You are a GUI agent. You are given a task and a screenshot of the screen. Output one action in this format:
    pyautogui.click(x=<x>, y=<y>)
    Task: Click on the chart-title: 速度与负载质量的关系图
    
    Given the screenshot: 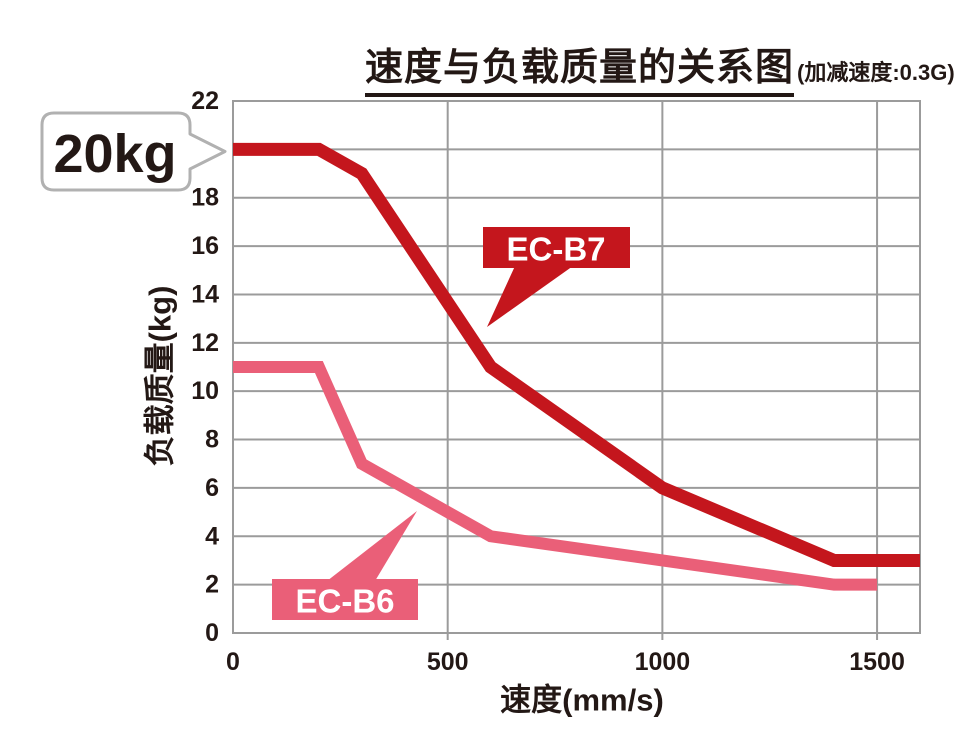 What is the action you would take?
    pyautogui.click(x=580, y=66)
    